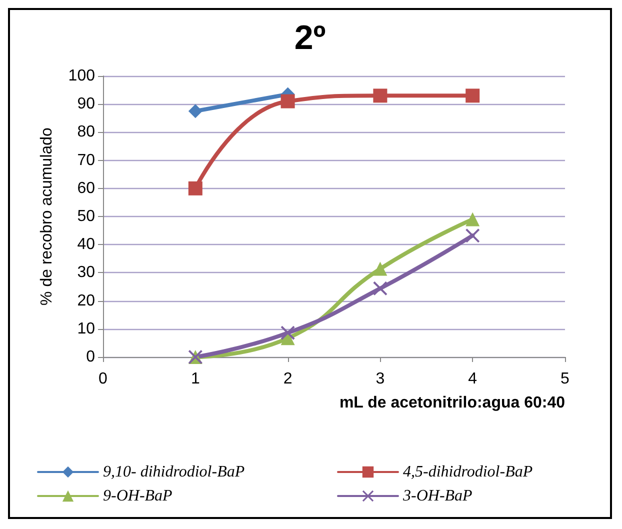 This screenshot has height=529, width=622. Describe the element at coordinates (47, 216) in the screenshot. I see `y-axis-title: % de recobro acumulado` at that location.